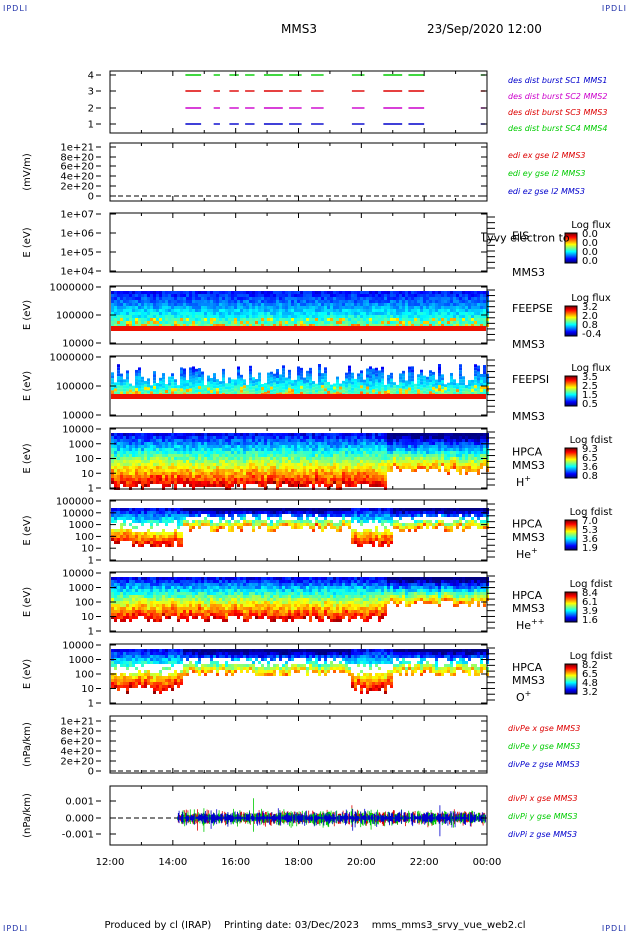  I want to click on y-tick-label: 100000, so click(75, 316).